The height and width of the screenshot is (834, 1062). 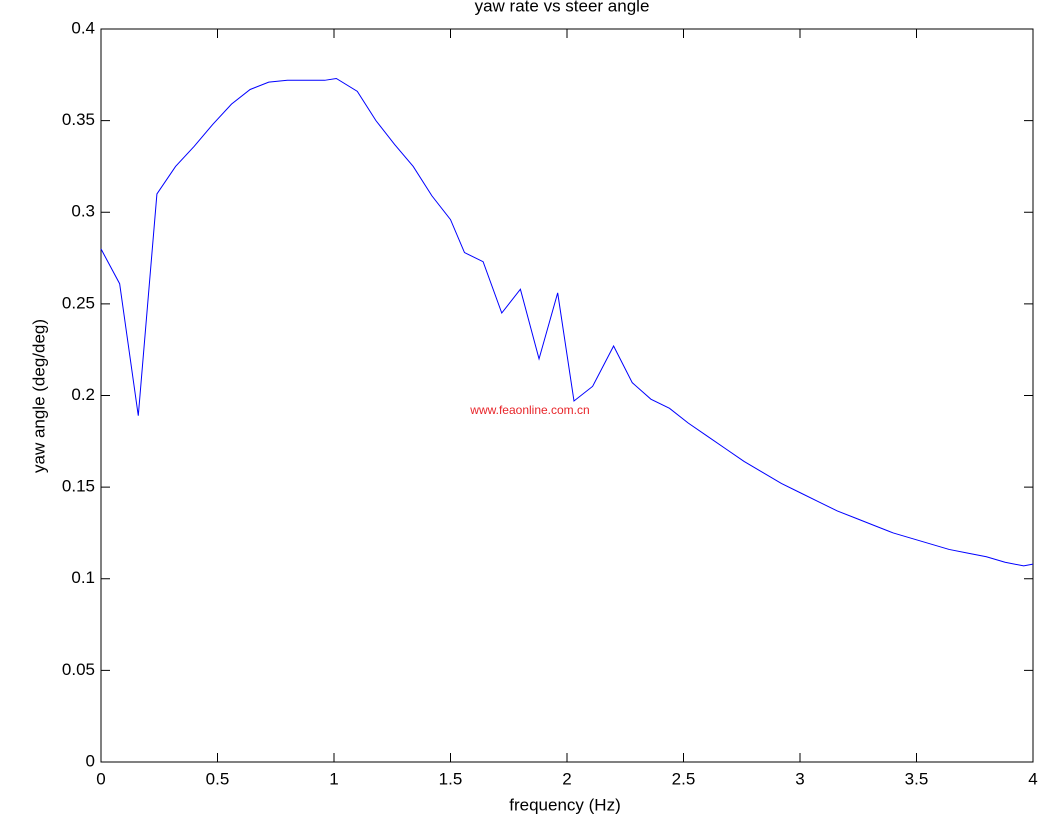 I want to click on y-tick-label: 0, so click(x=90, y=760).